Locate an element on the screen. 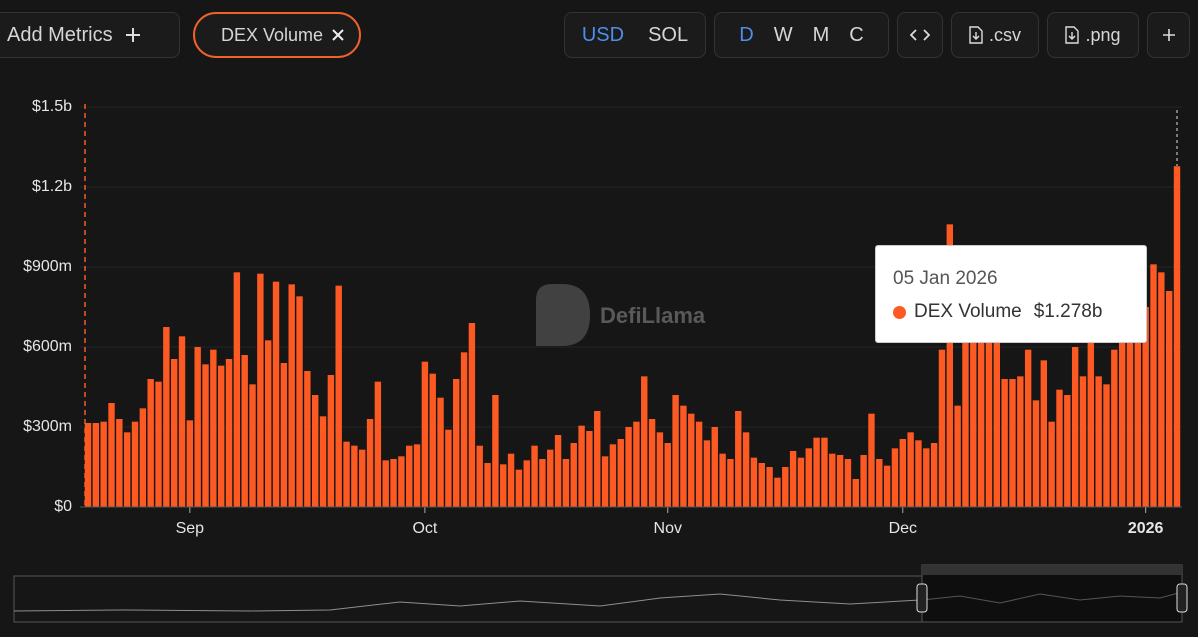  period-button: D is located at coordinates (746, 34).